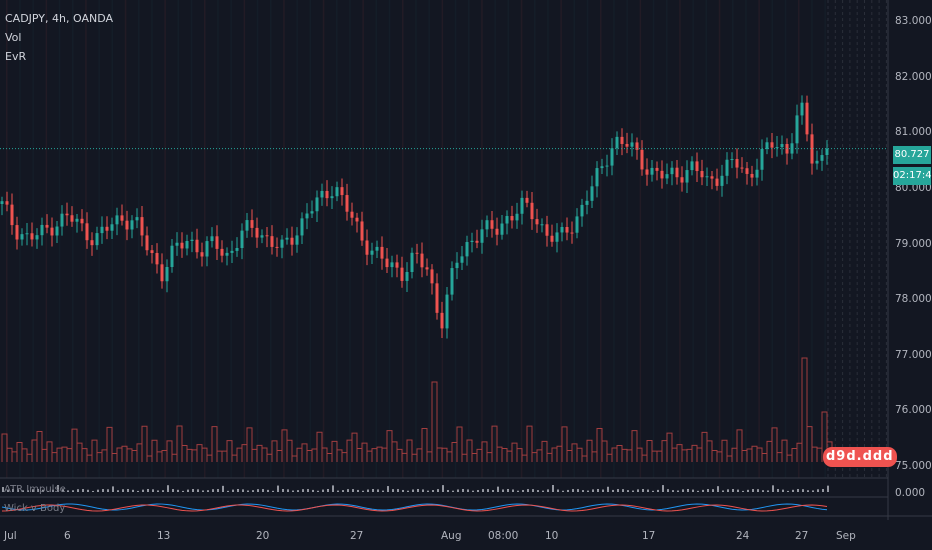 This screenshot has height=550, width=932. I want to click on atr-impulse-label: ATR Impulse, so click(35, 489).